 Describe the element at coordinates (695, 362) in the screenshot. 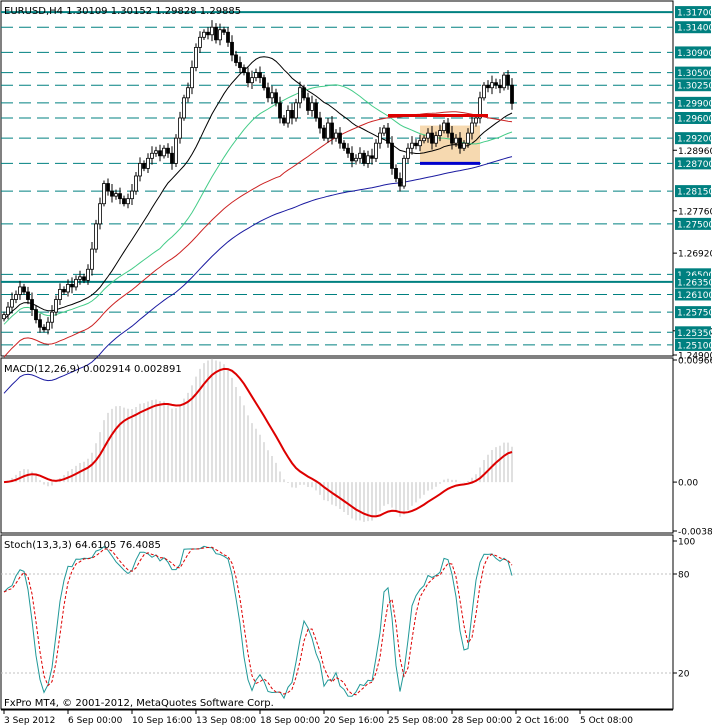

I see `macd-tick-label: 0.00966` at that location.